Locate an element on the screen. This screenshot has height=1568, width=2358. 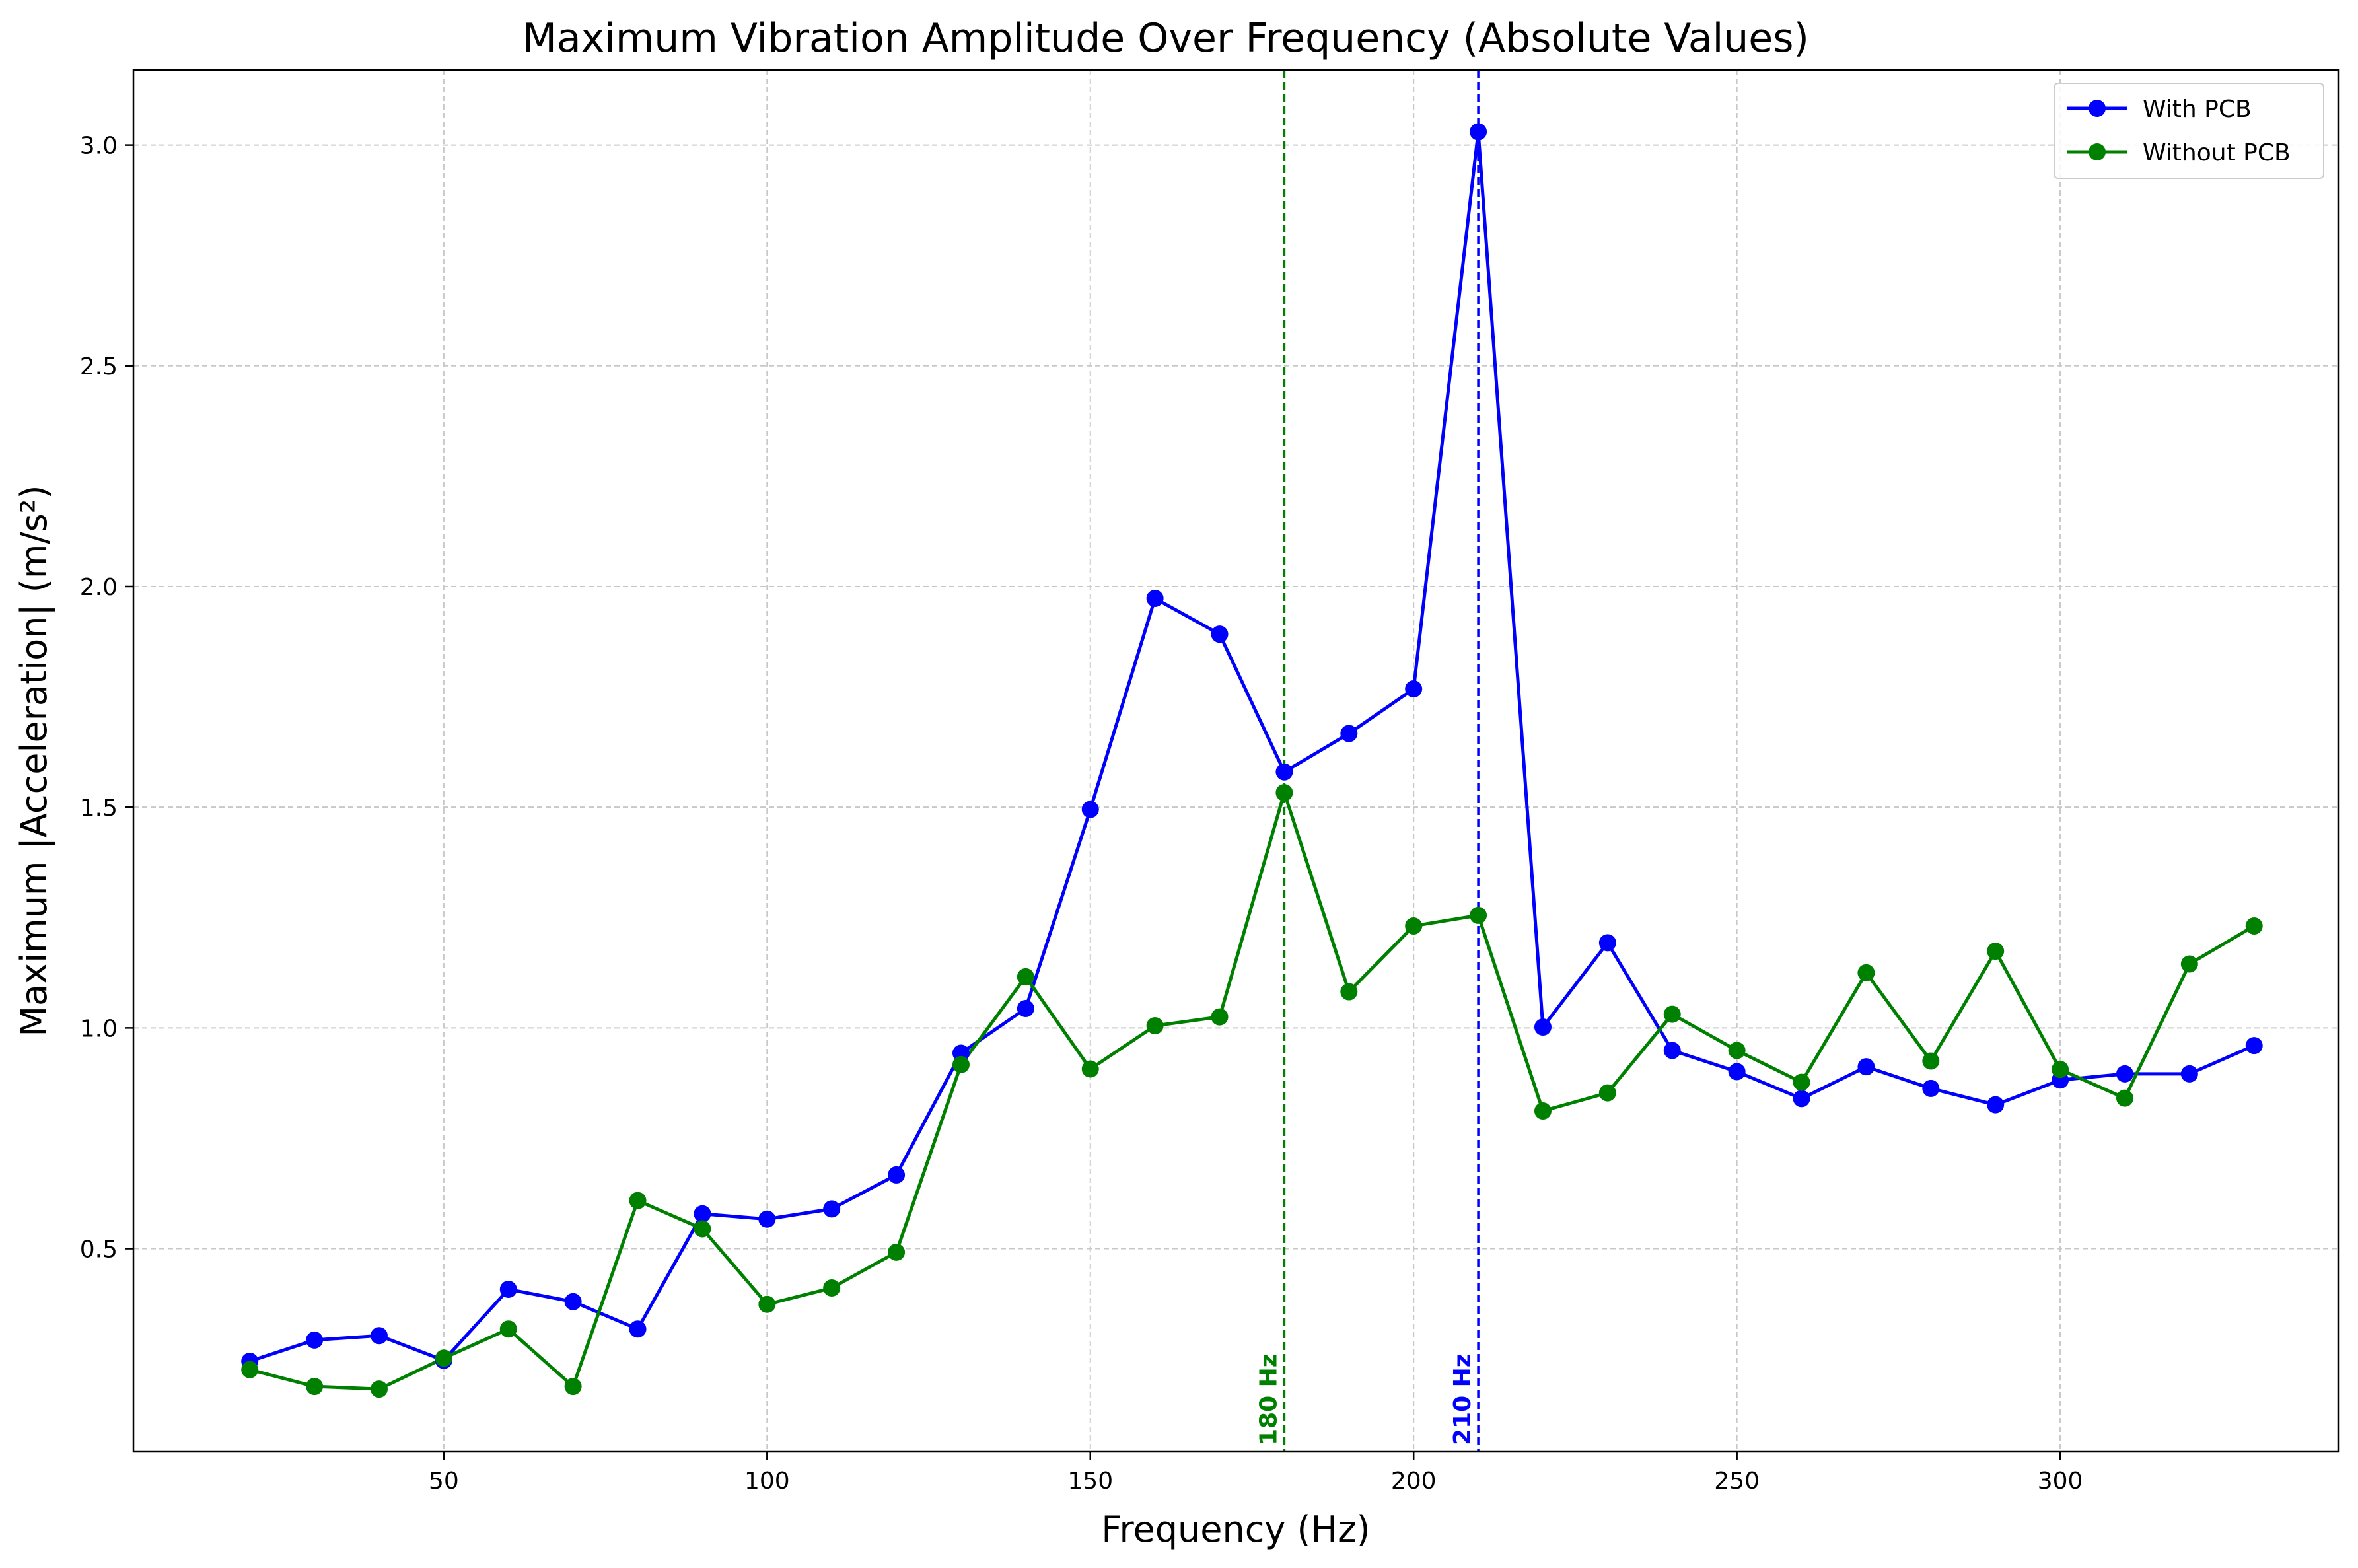
y-tick-label: 2.5 is located at coordinates (99, 366).